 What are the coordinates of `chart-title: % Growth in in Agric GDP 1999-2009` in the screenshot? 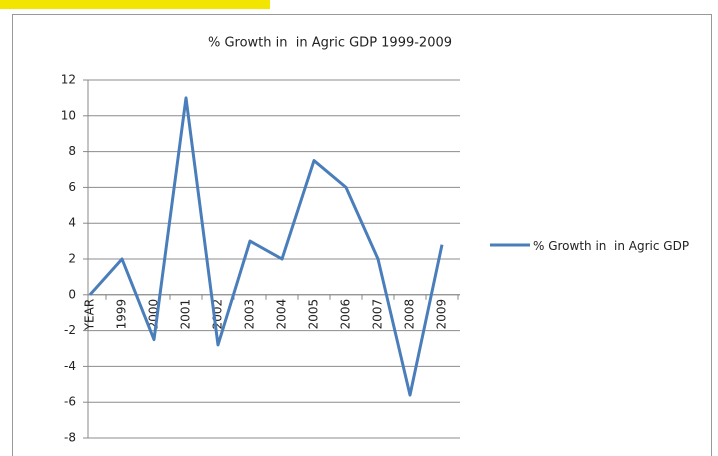 It's located at (330, 43).